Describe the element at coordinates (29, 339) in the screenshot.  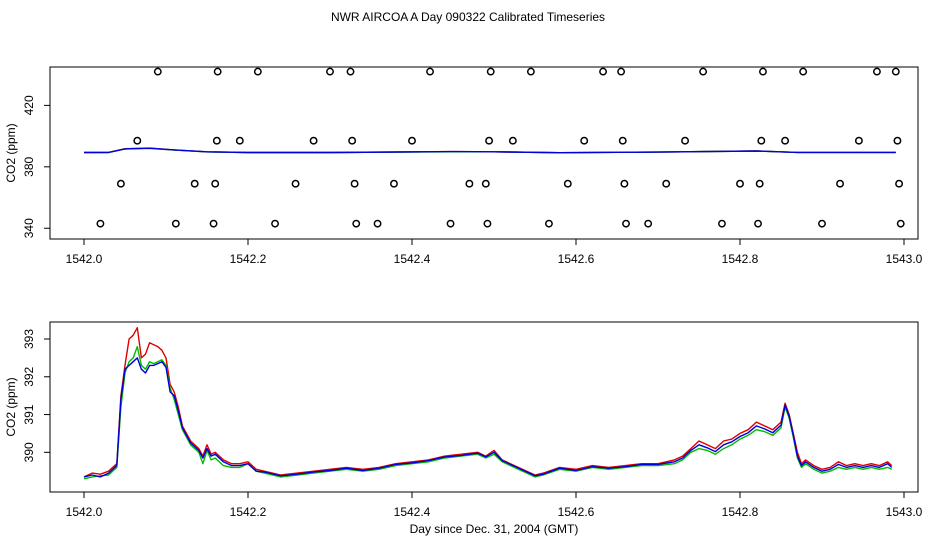
I see `y-tick-label: 393` at that location.